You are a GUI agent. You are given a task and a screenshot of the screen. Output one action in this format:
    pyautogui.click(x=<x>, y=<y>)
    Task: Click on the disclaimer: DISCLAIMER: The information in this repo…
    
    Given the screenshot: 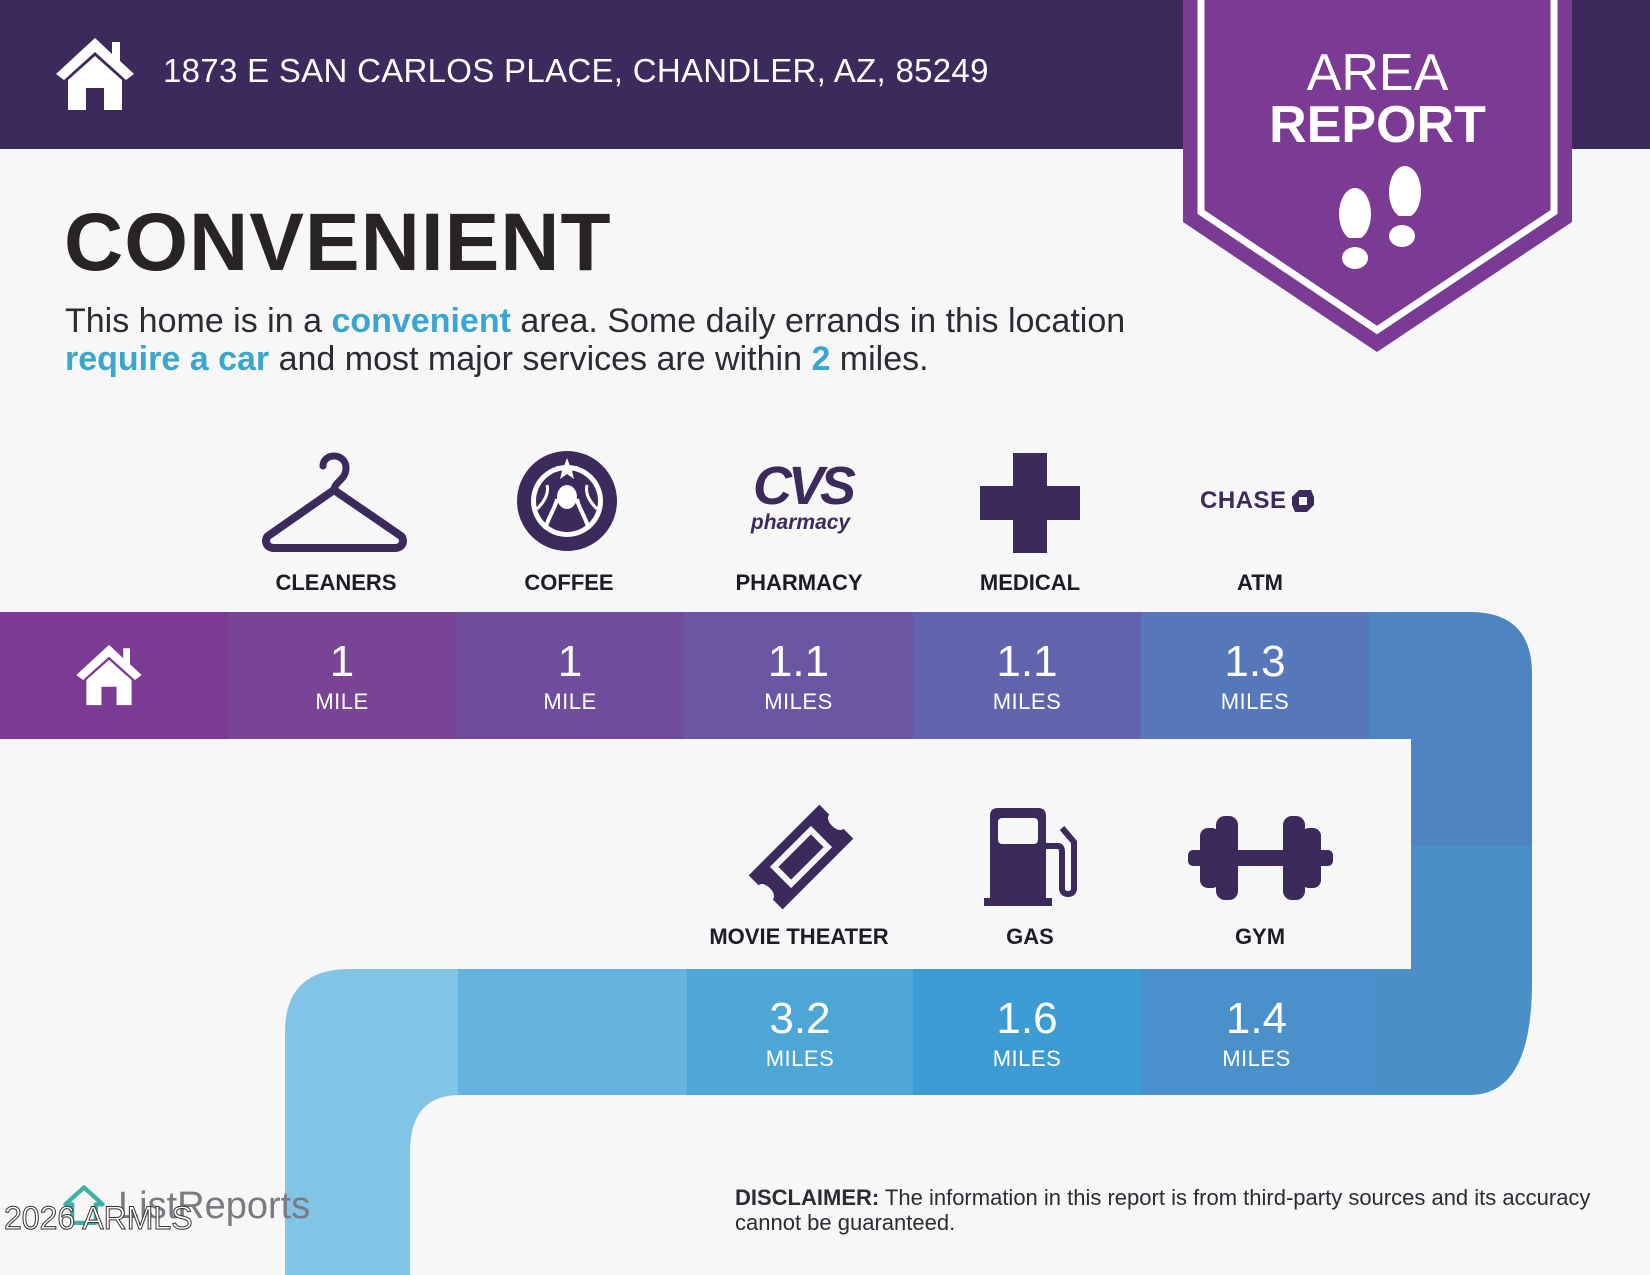 What is the action you would take?
    pyautogui.click(x=1165, y=1210)
    